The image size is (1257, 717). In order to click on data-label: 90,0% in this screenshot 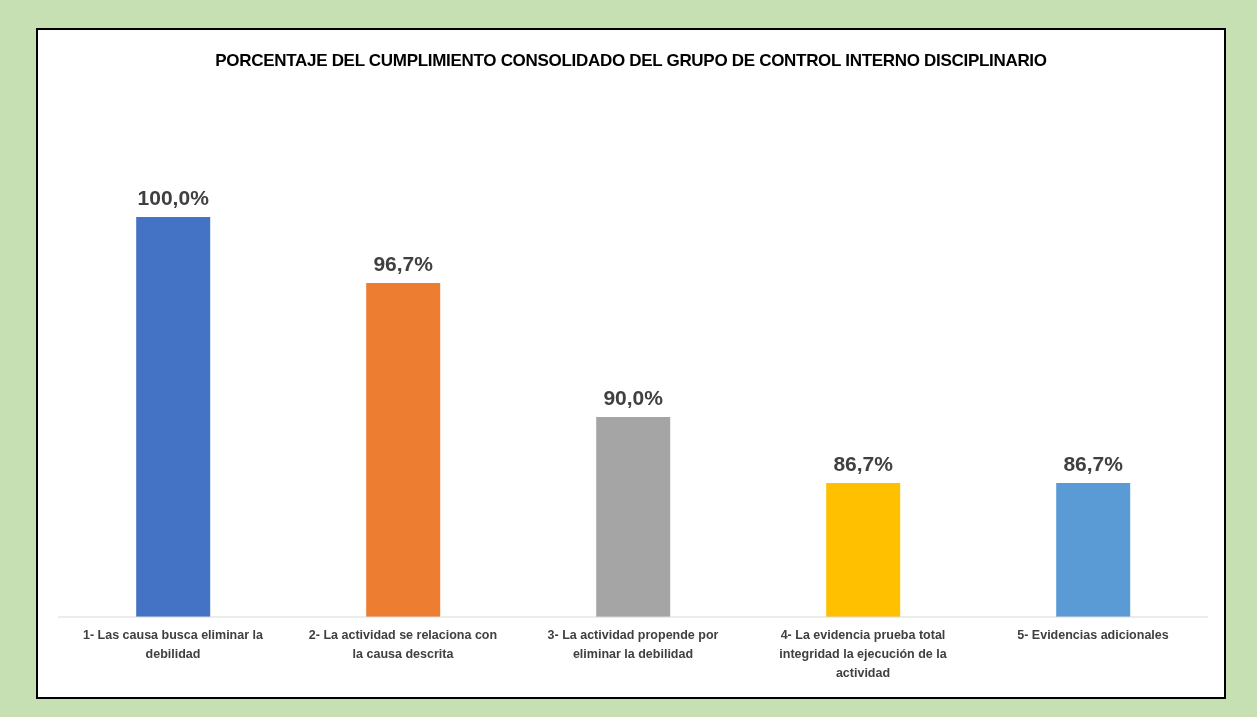, I will do `click(633, 397)`.